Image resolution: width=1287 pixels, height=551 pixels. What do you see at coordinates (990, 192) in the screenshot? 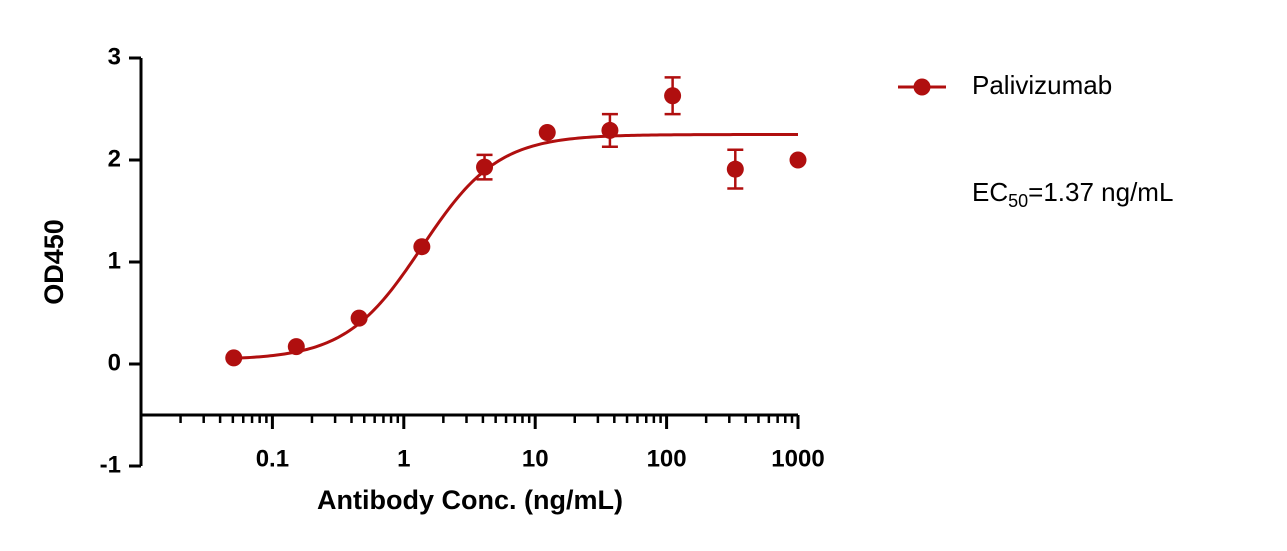
I see `annotation-prefix: EC` at bounding box center [990, 192].